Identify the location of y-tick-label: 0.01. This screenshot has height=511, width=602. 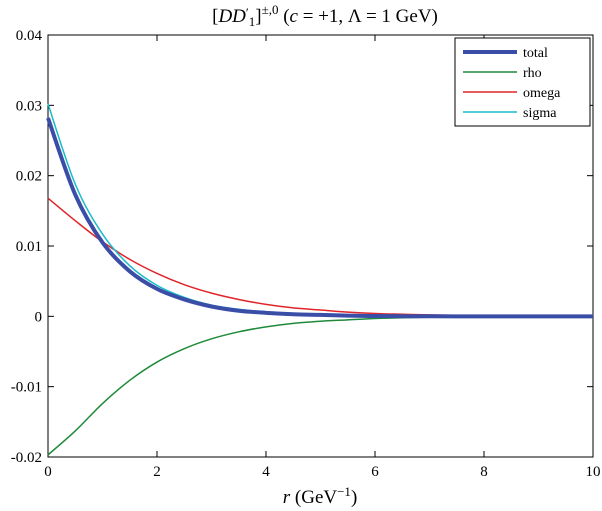
(29, 247).